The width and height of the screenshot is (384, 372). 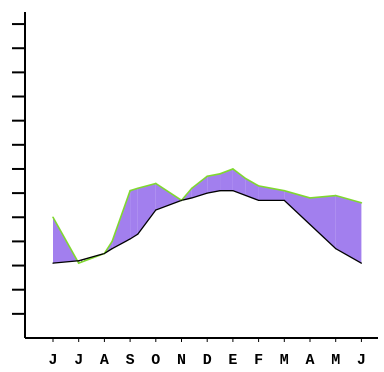 What do you see at coordinates (207, 360) in the screenshot?
I see `x-tick-label: D` at bounding box center [207, 360].